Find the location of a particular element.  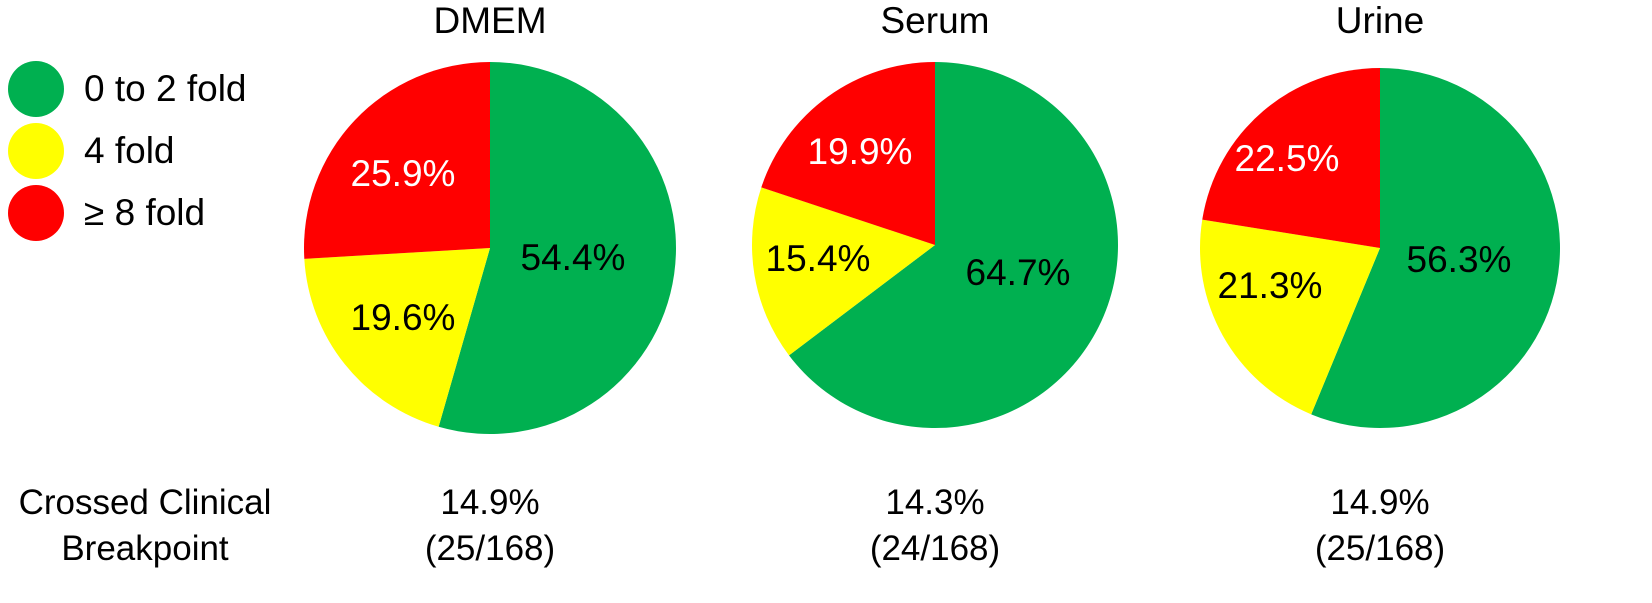

legend-swatch-green is located at coordinates (36, 89).